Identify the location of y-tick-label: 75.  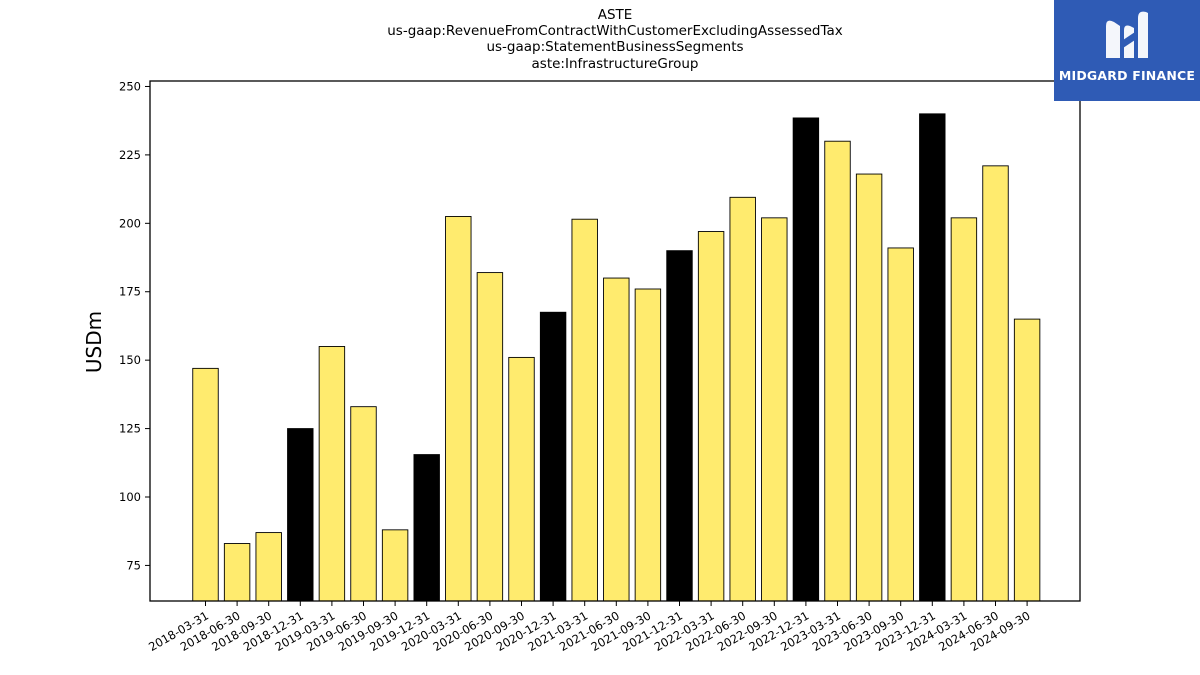
(133, 565).